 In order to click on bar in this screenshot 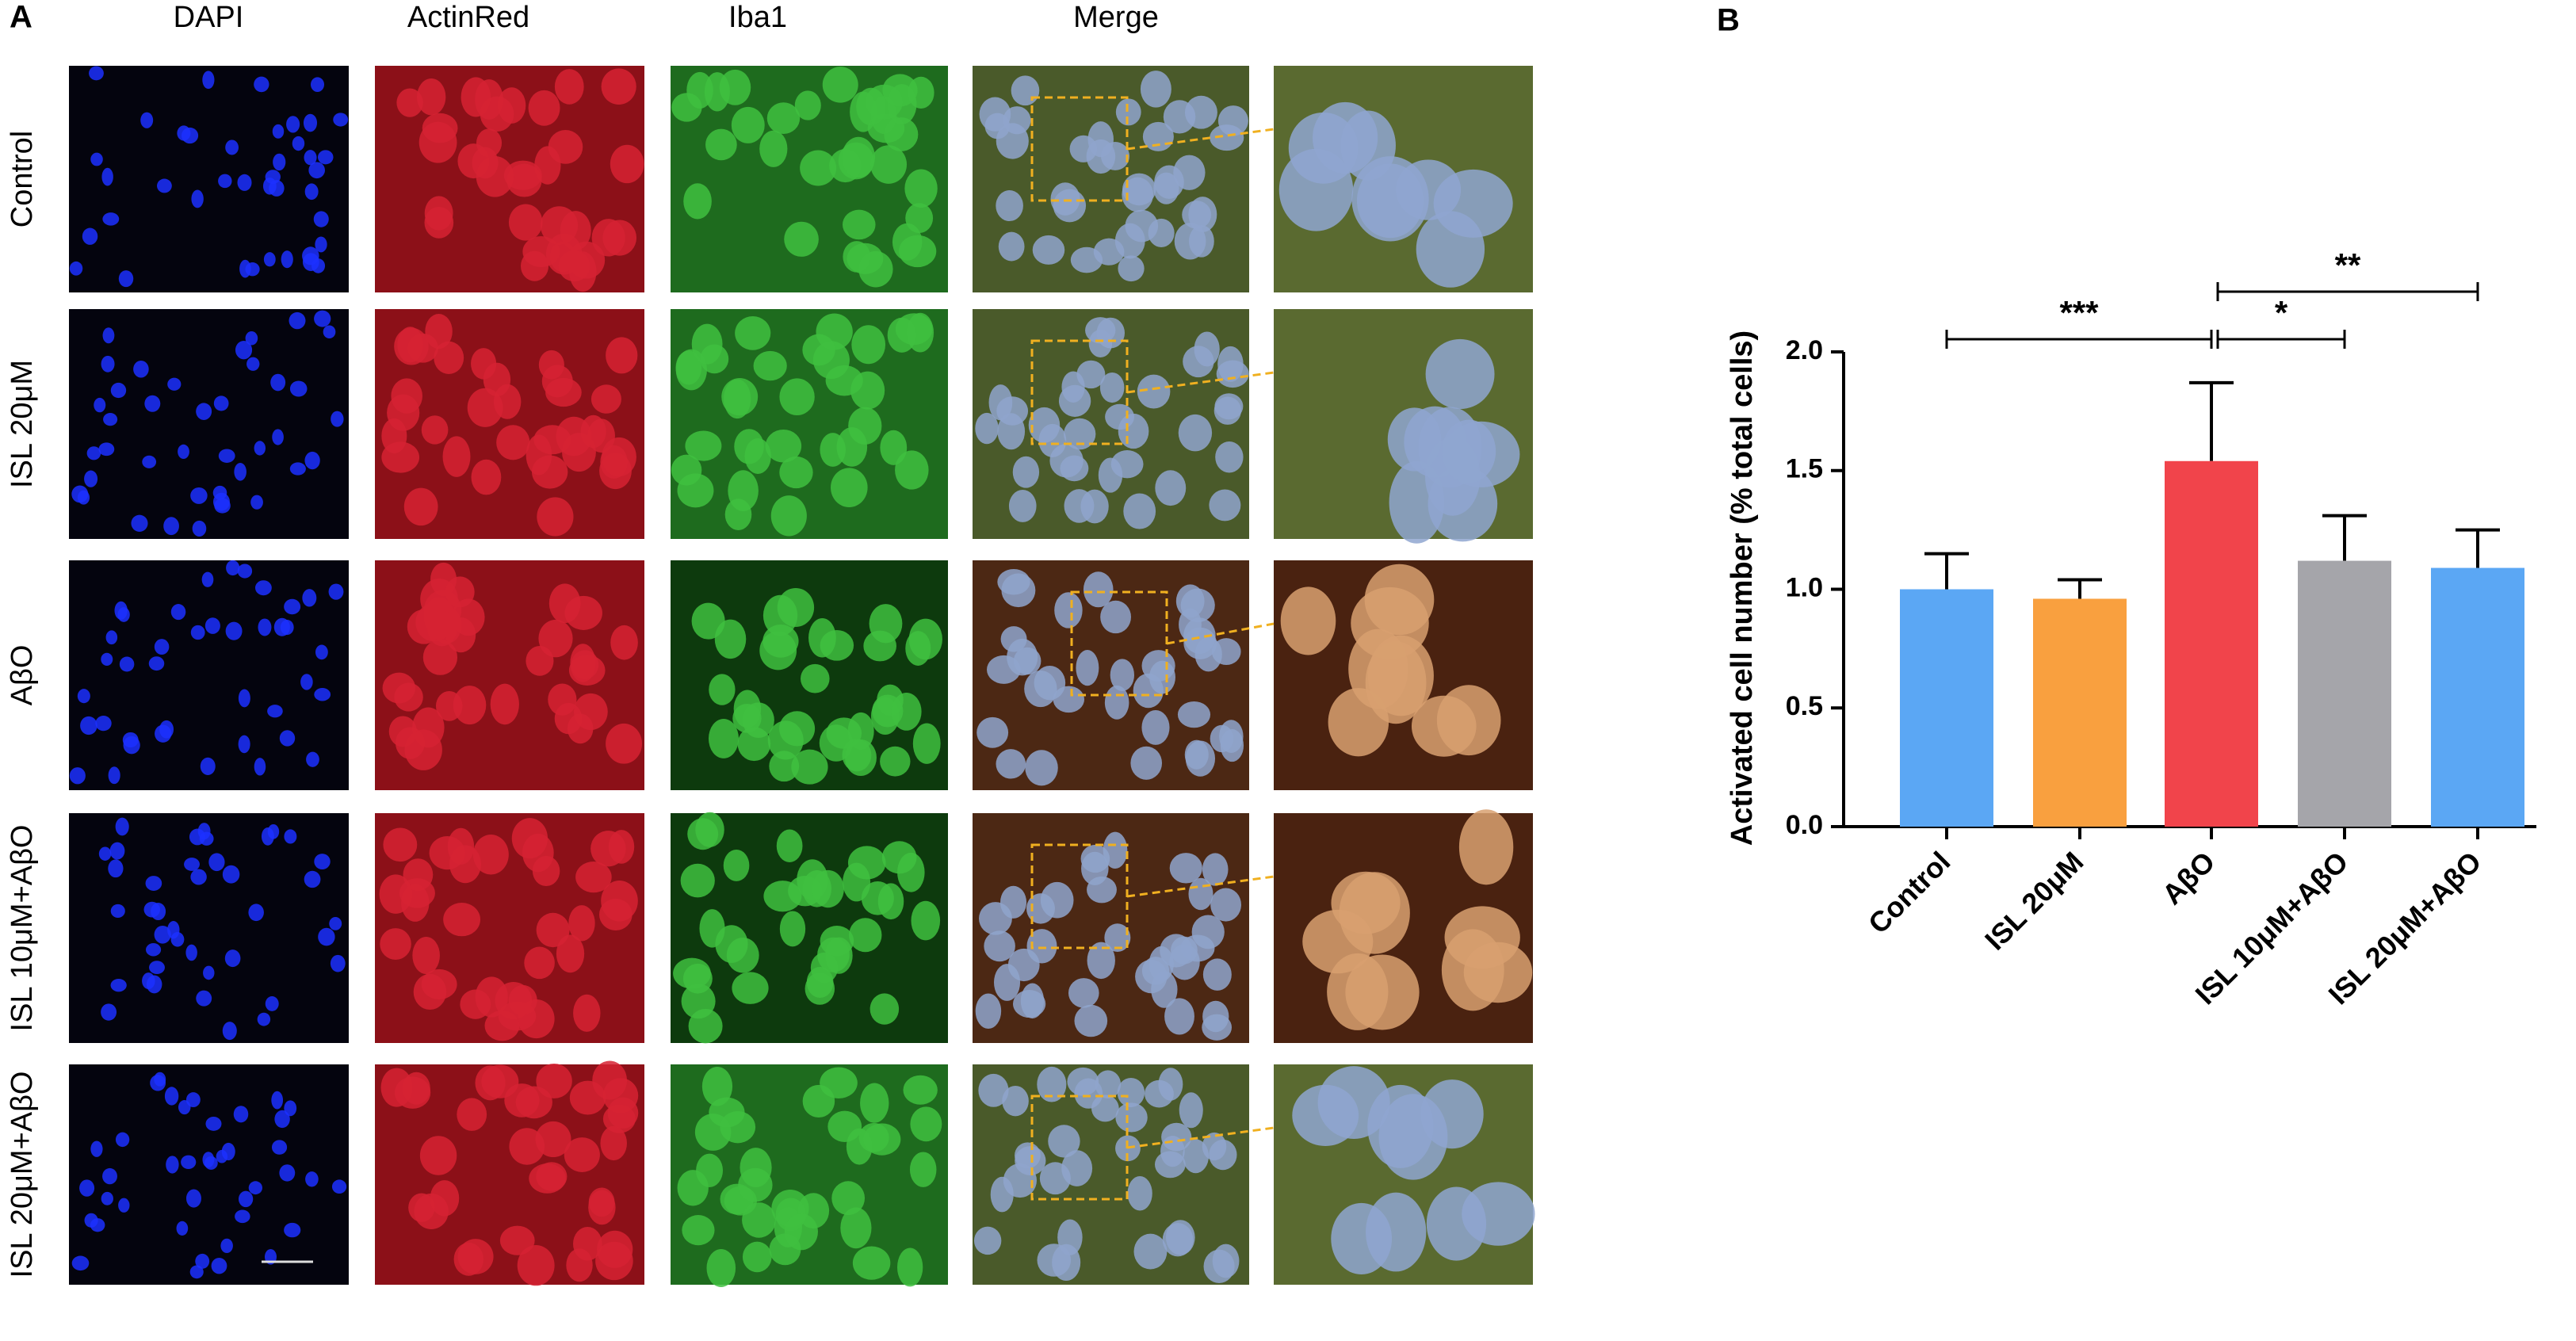, I will do `click(2211, 643)`.